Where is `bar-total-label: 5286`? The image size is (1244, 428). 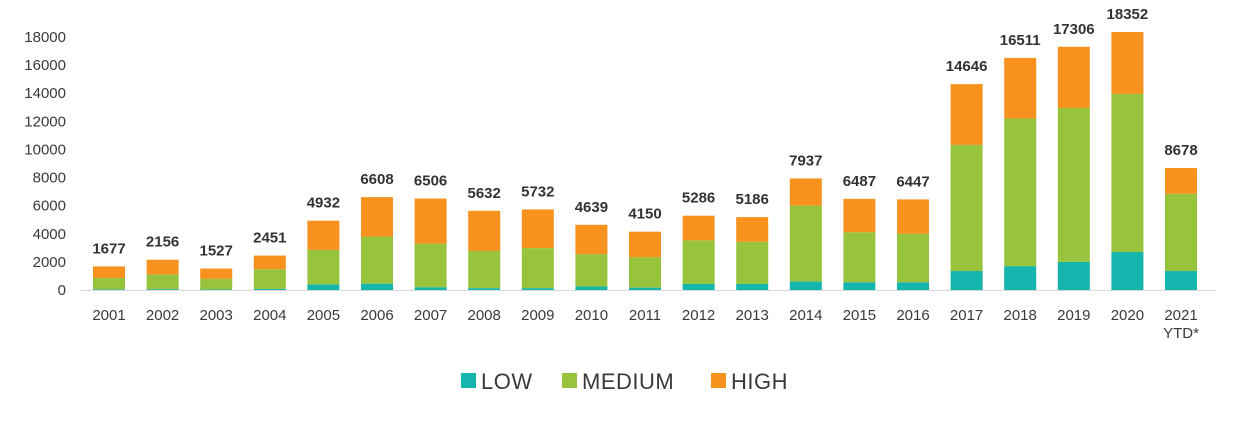 bar-total-label: 5286 is located at coordinates (698, 198).